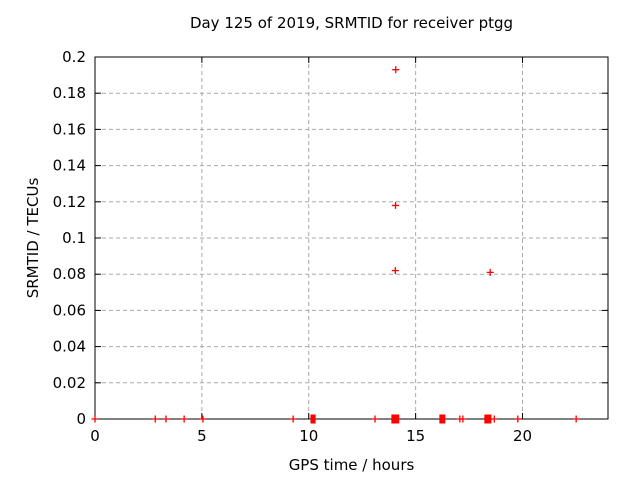  Describe the element at coordinates (69, 166) in the screenshot. I see `y-tick-label: 0.14` at that location.